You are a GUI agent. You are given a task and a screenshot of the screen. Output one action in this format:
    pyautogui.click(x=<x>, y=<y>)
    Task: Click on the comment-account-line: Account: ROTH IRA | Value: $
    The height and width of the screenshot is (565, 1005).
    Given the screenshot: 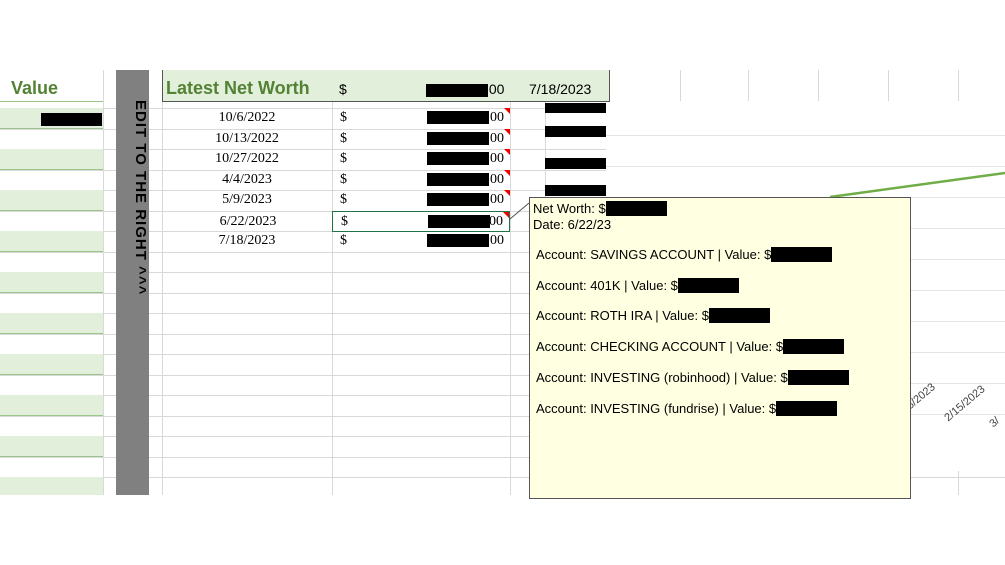 What is the action you would take?
    pyautogui.click(x=622, y=316)
    